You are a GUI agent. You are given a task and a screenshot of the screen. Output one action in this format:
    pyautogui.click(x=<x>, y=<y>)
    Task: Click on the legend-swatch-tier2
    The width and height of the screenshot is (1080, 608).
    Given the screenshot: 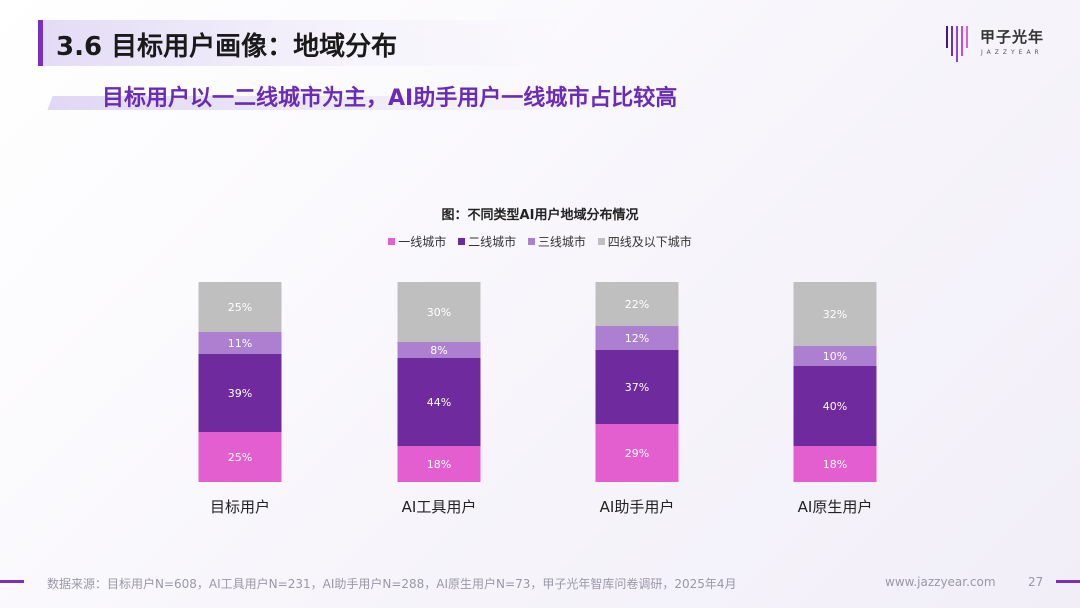 What is the action you would take?
    pyautogui.click(x=462, y=241)
    